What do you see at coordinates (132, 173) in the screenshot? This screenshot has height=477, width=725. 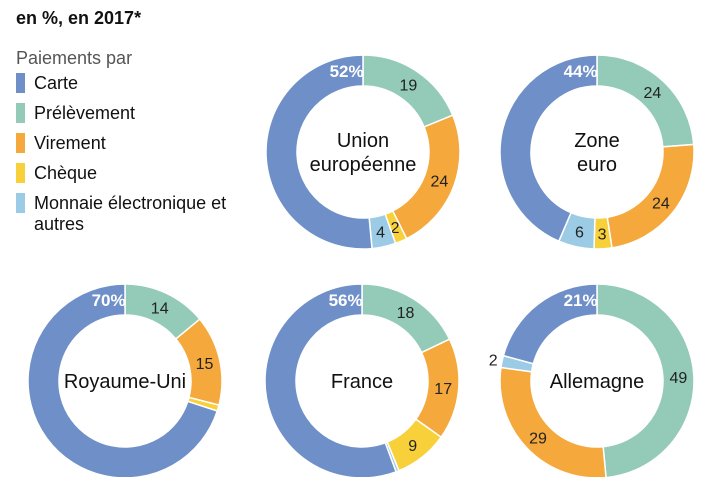 I see `legend-item: Chèque` at bounding box center [132, 173].